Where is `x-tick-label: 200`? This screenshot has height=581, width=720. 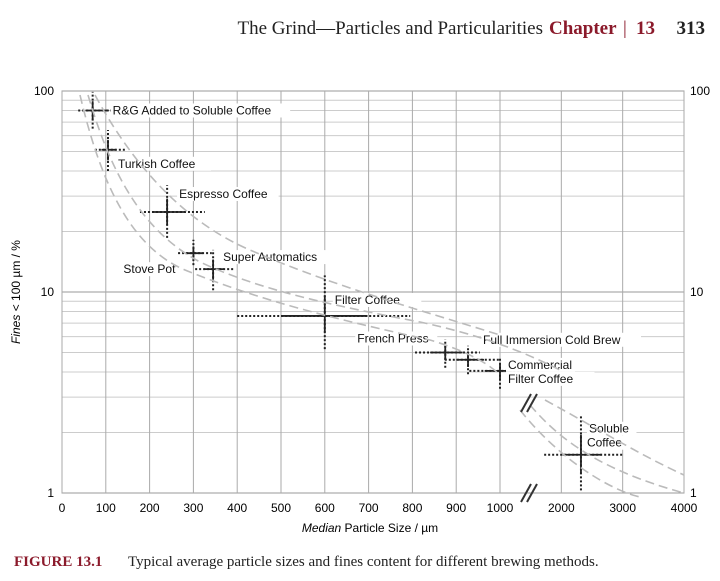 x-tick-label: 200 is located at coordinates (150, 508).